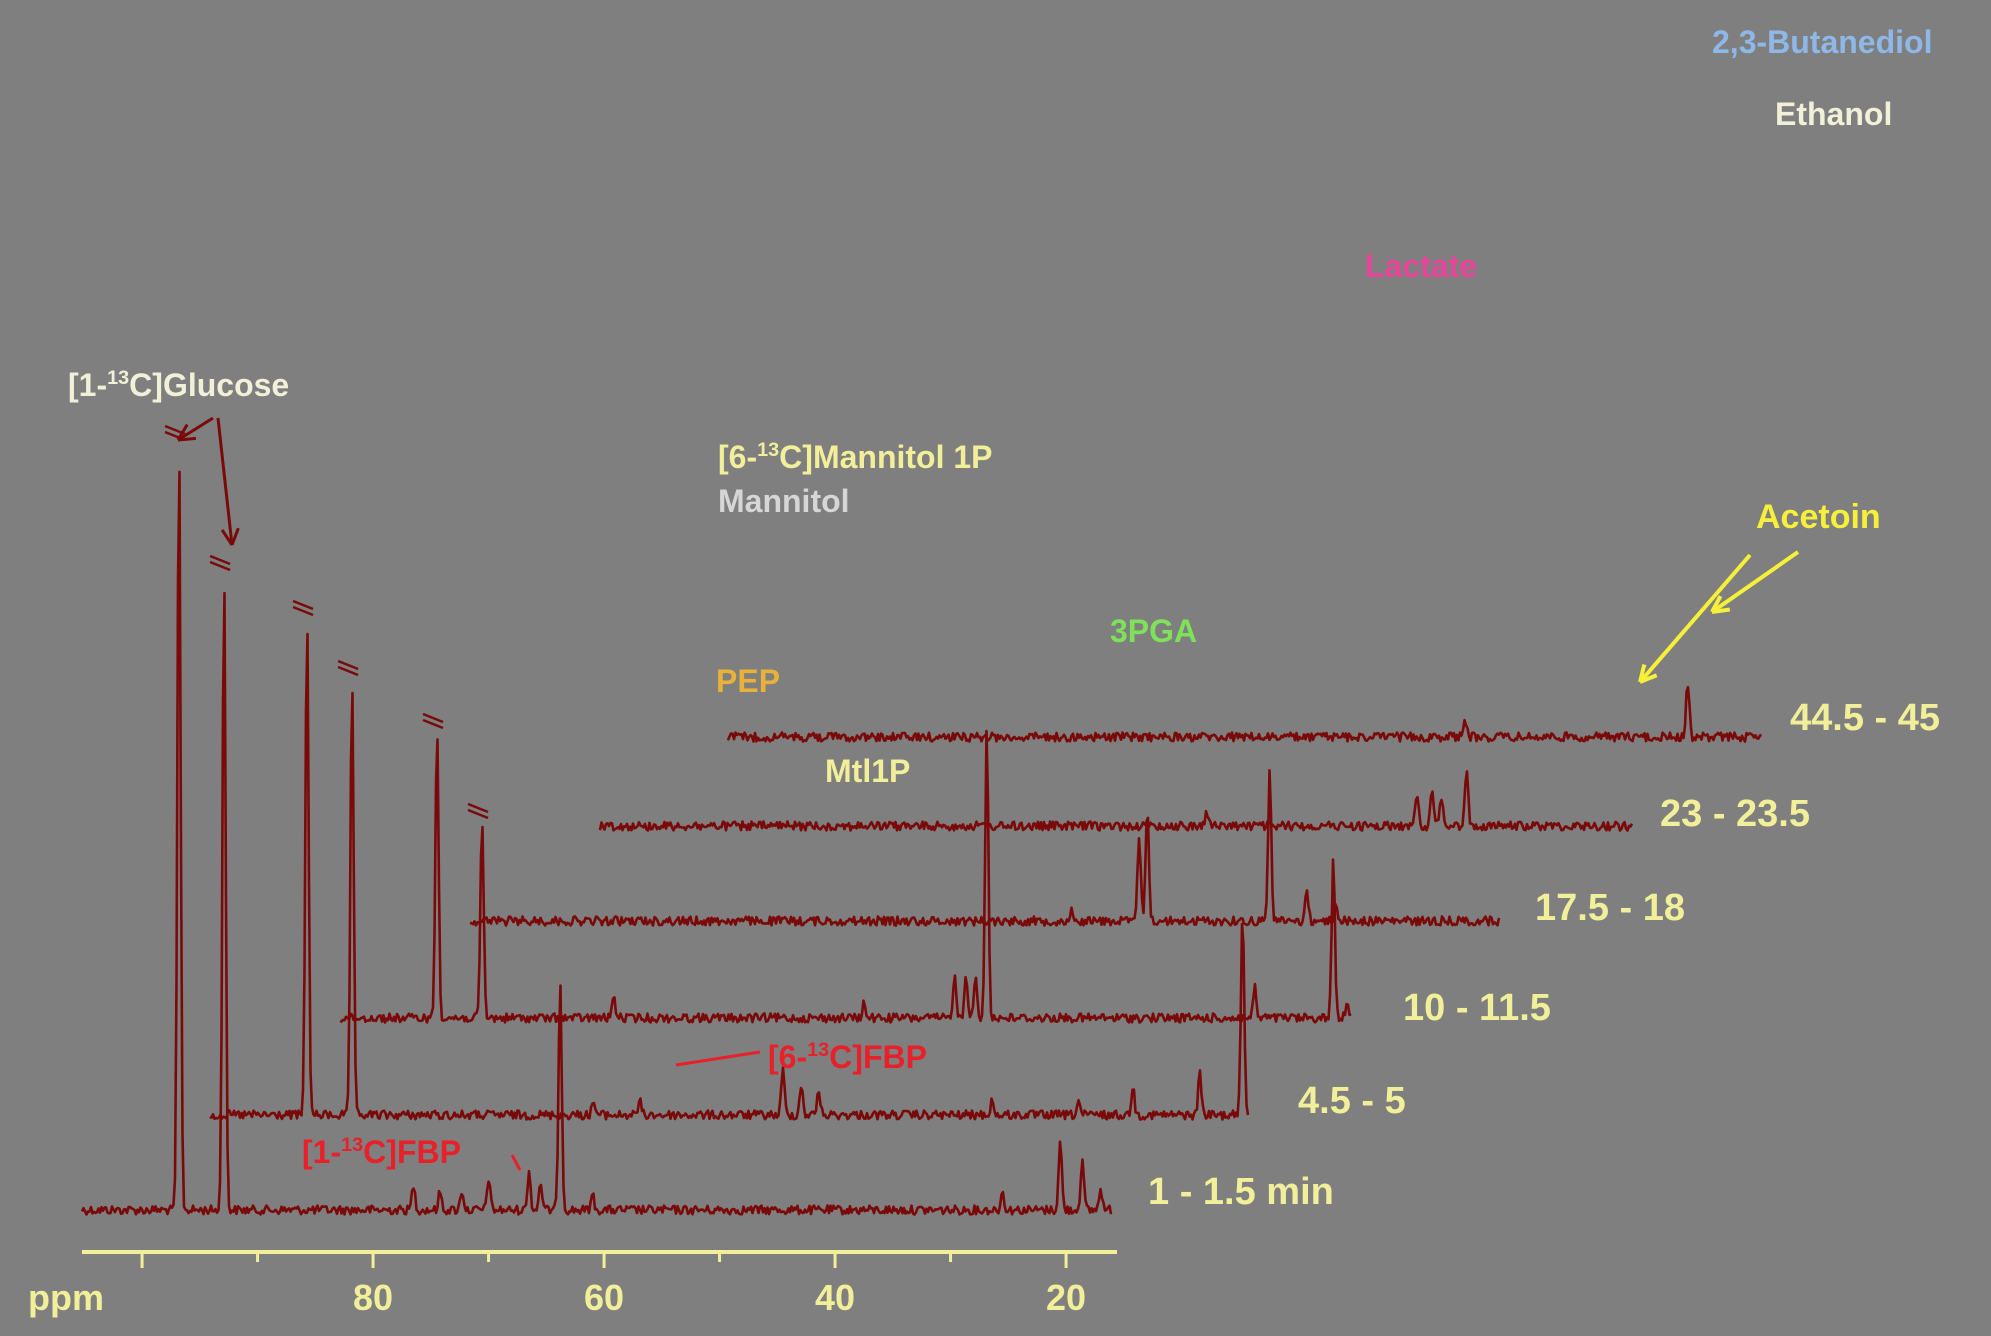 This screenshot has width=1991, height=1336. I want to click on series-time-label: 23 - 23.5, so click(1735, 814).